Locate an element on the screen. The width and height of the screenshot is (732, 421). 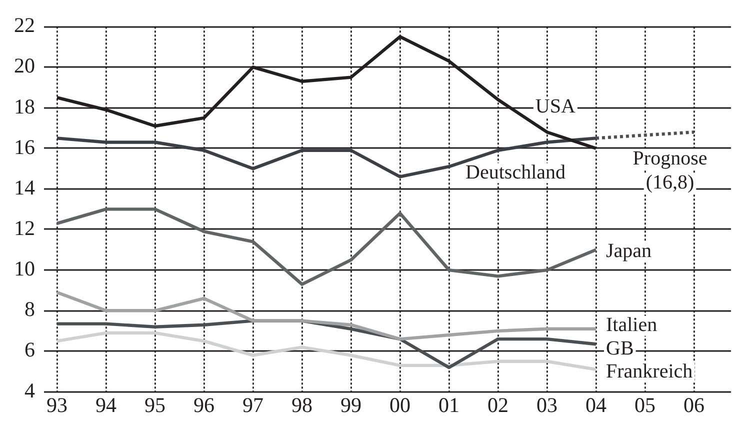
x-tick-label: 01 is located at coordinates (449, 404).